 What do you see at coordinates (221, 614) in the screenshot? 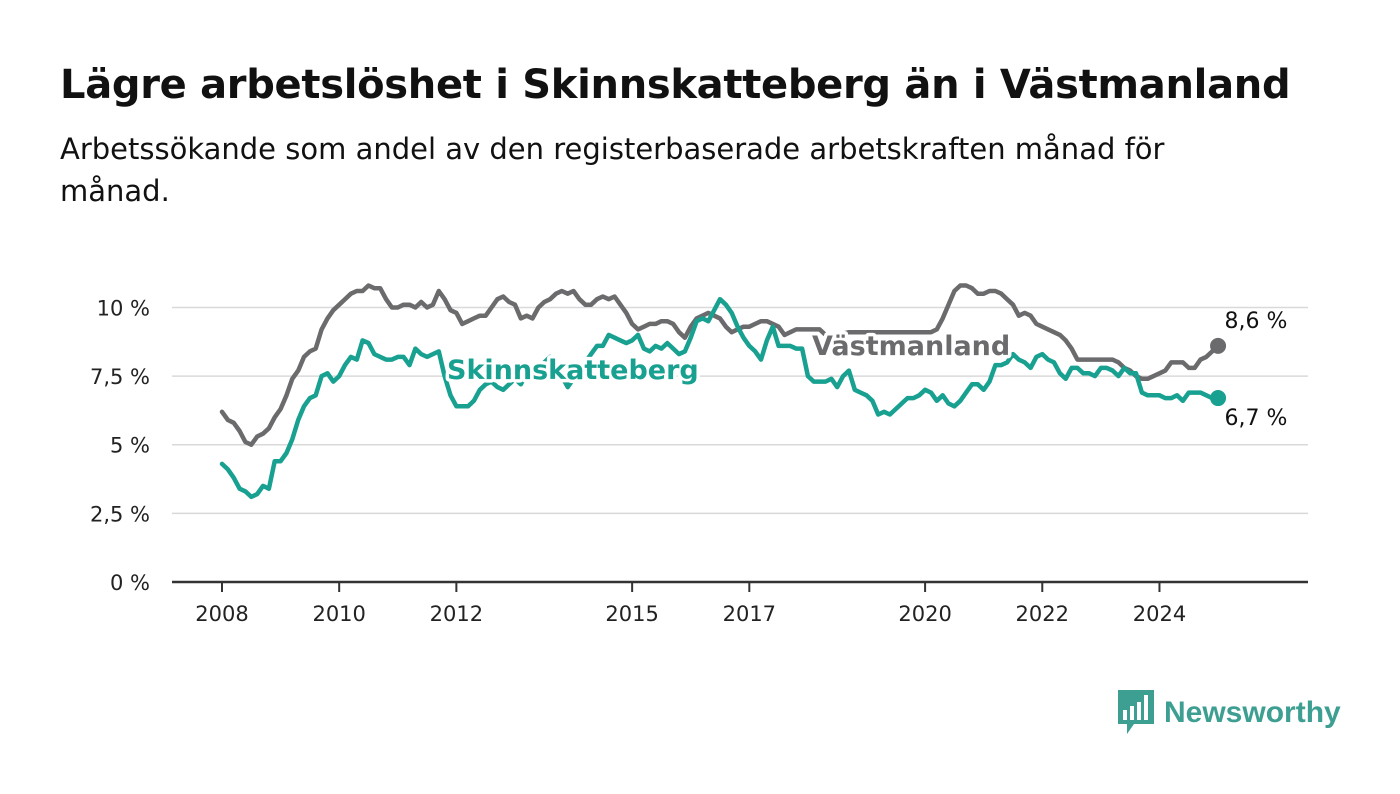
I see `x-tick-label: 2008` at bounding box center [221, 614].